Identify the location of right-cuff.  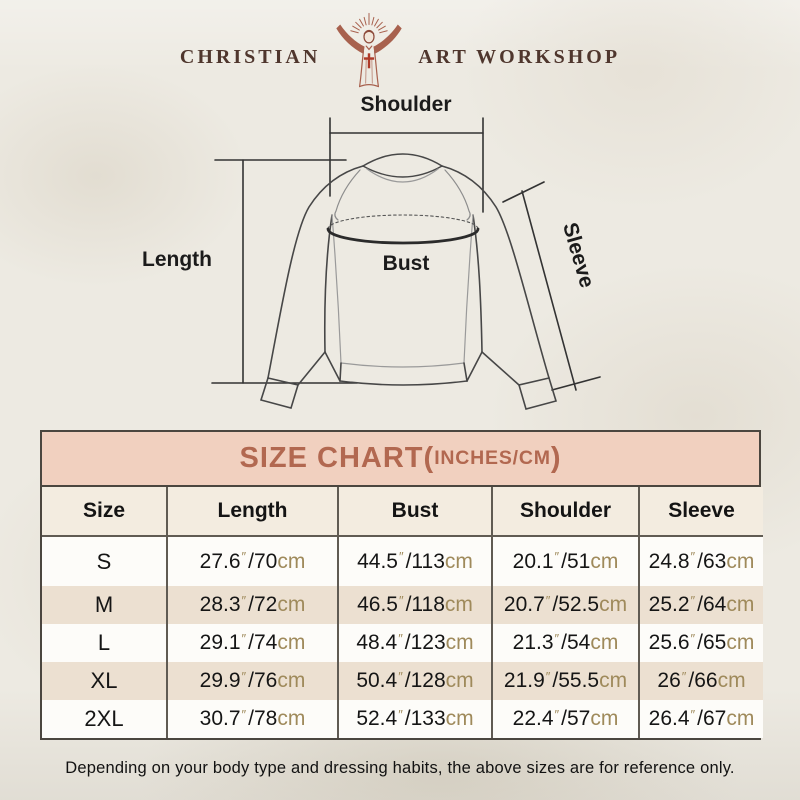
(537, 393).